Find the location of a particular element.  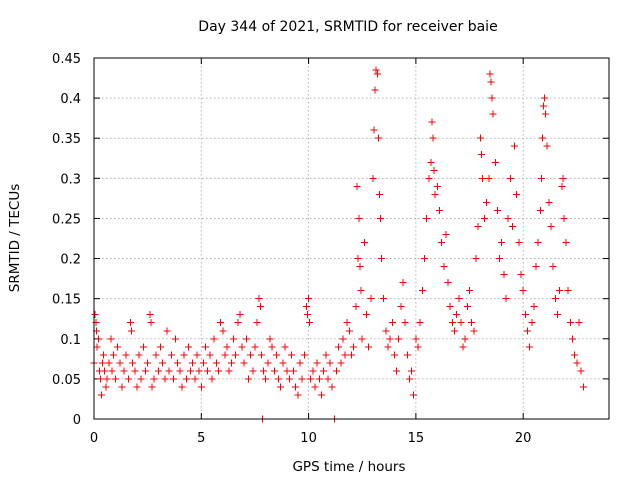

y-tick-label: 0.3 is located at coordinates (70, 179).